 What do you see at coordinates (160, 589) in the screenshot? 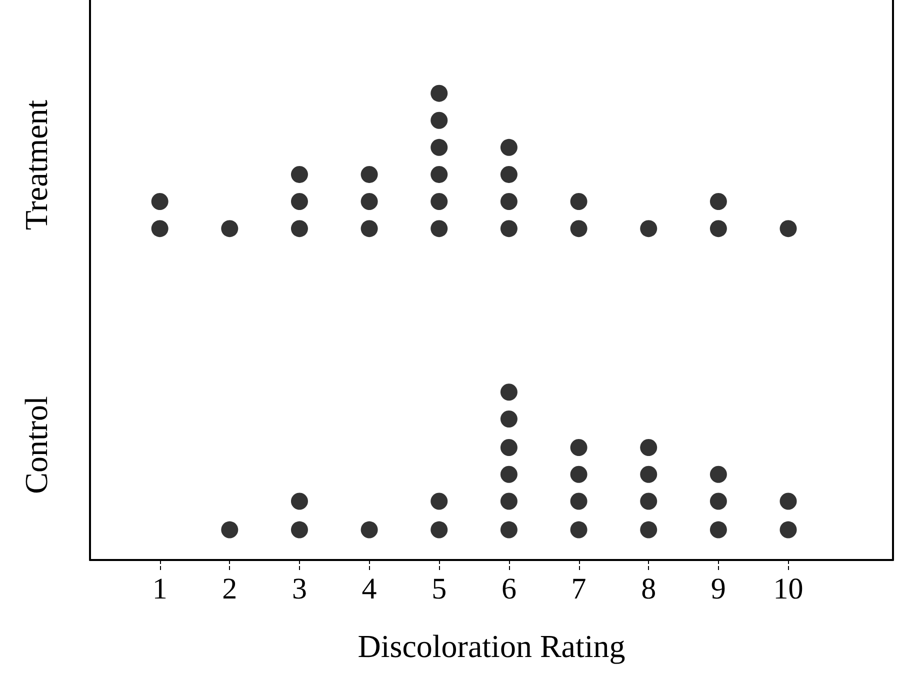
I see `x-tick-label: 1` at bounding box center [160, 589].